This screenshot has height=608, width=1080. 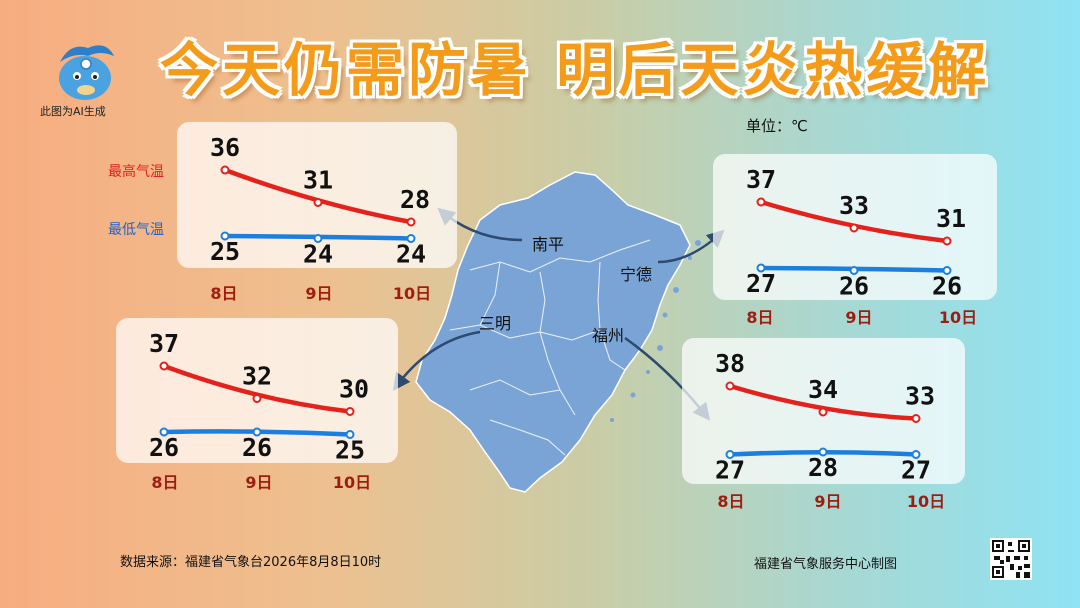 I want to click on chart-fuzhou: 38 27 34 28 33 27, so click(x=825, y=417).